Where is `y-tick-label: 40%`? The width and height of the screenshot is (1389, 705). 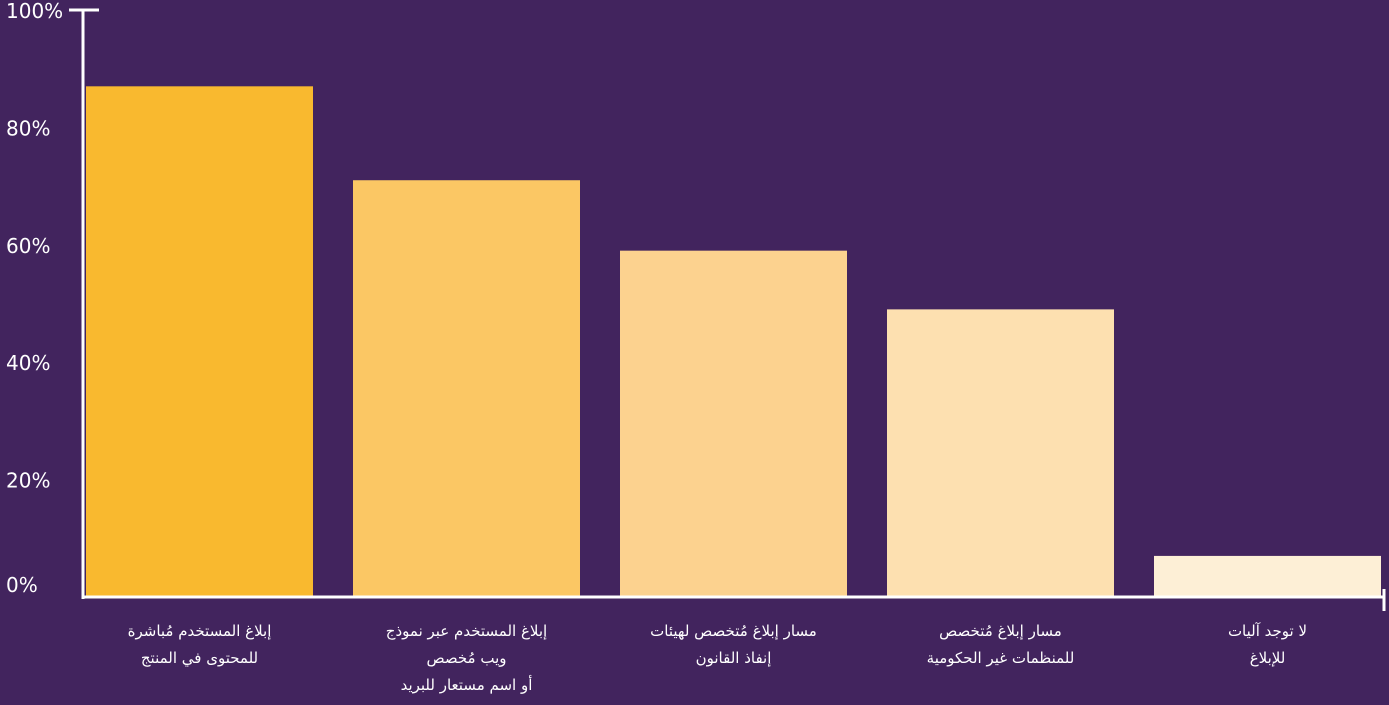
y-tick-label: 40% is located at coordinates (28, 363).